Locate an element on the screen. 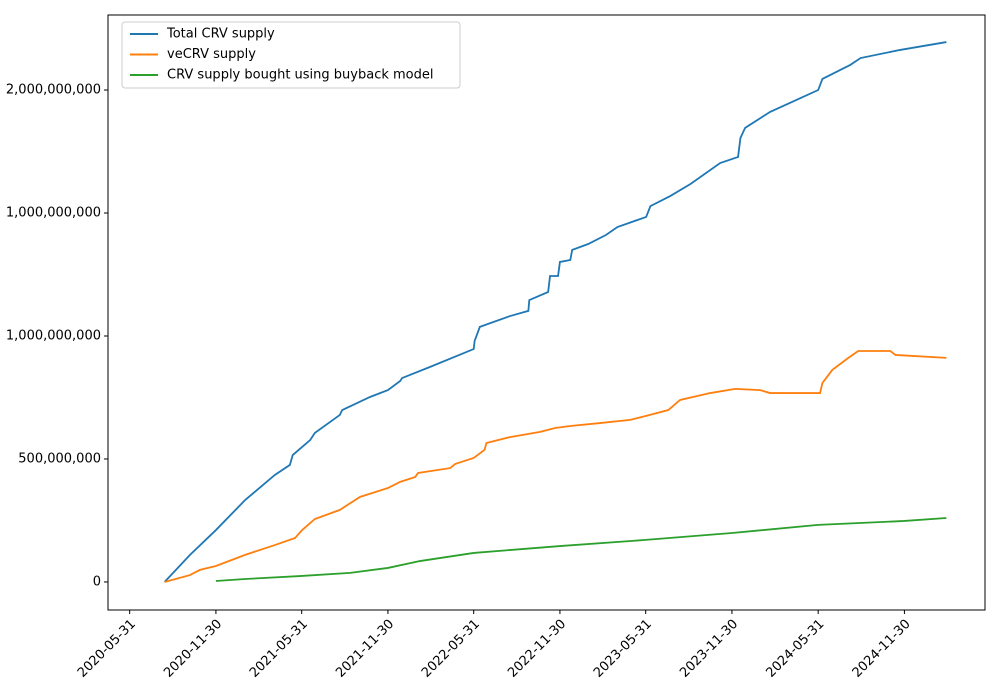 This screenshot has height=700, width=1000. y-tick-label: 2,000,000,000 is located at coordinates (53, 90).